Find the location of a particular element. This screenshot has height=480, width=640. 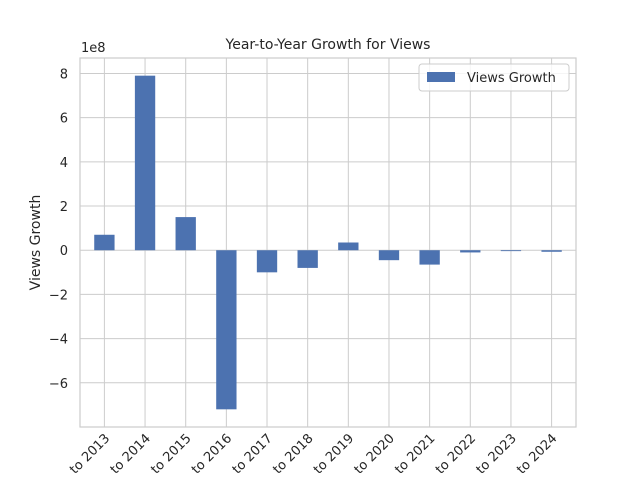

chart-title: Year-to-Year Growth for Views is located at coordinates (328, 45).